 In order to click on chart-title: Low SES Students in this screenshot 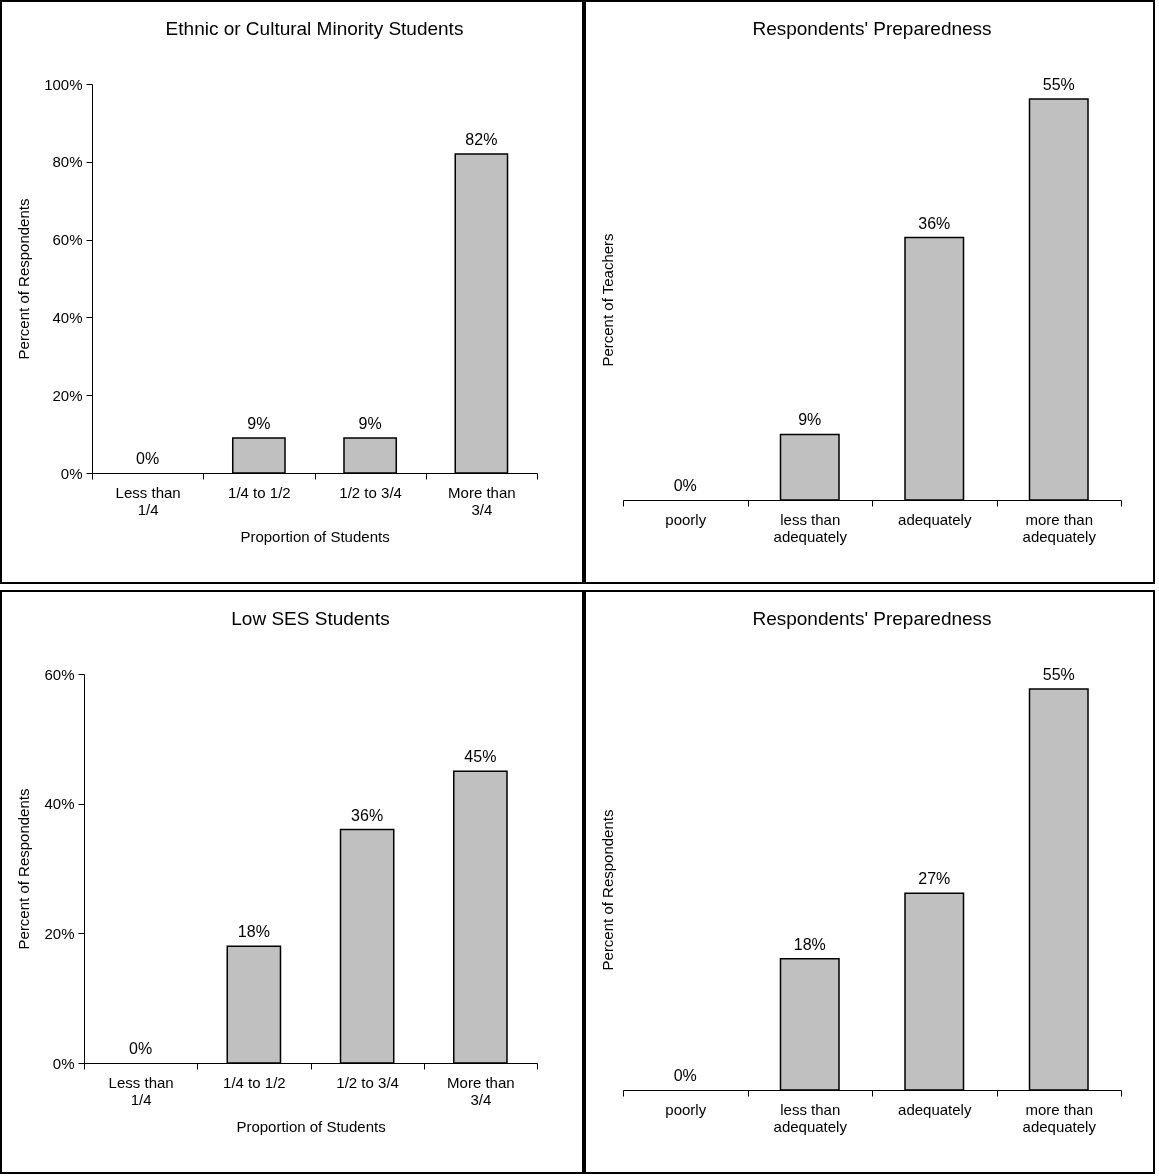, I will do `click(310, 618)`.